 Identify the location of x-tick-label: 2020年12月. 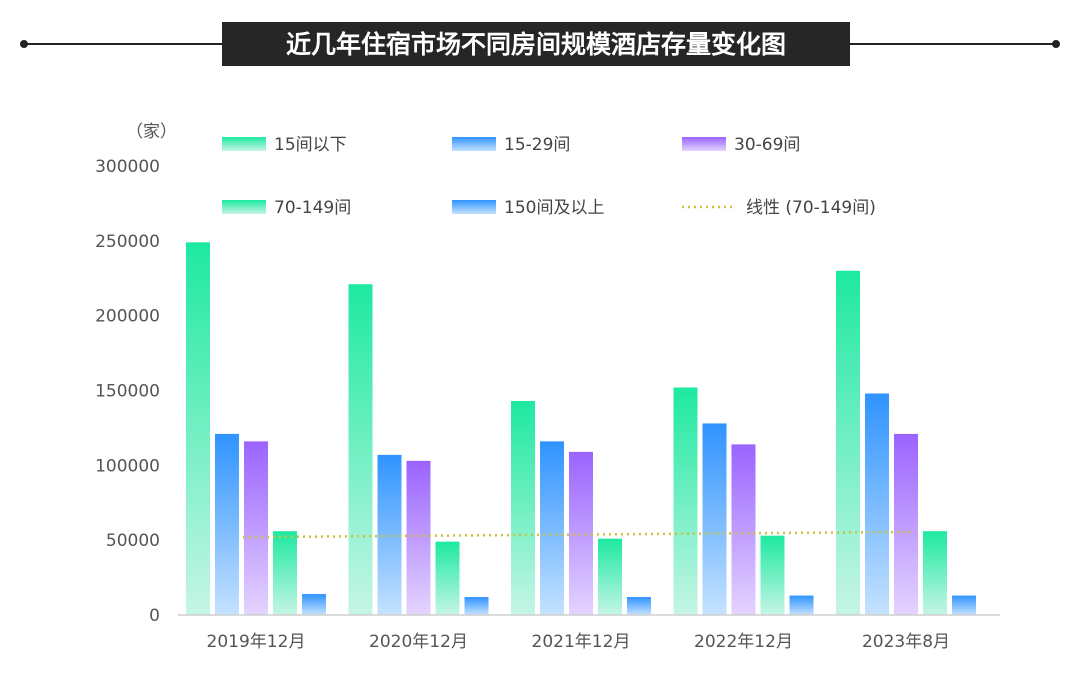
(418, 642).